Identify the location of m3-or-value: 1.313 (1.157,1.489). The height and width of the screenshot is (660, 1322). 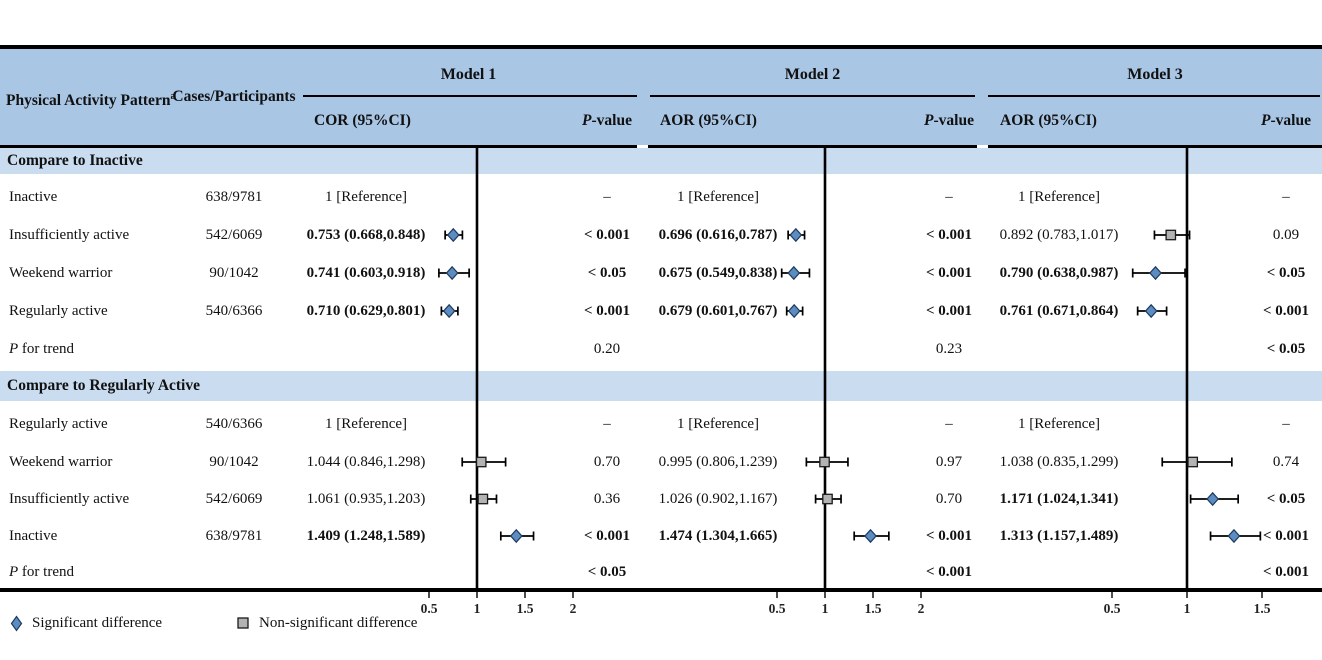
(1059, 536).